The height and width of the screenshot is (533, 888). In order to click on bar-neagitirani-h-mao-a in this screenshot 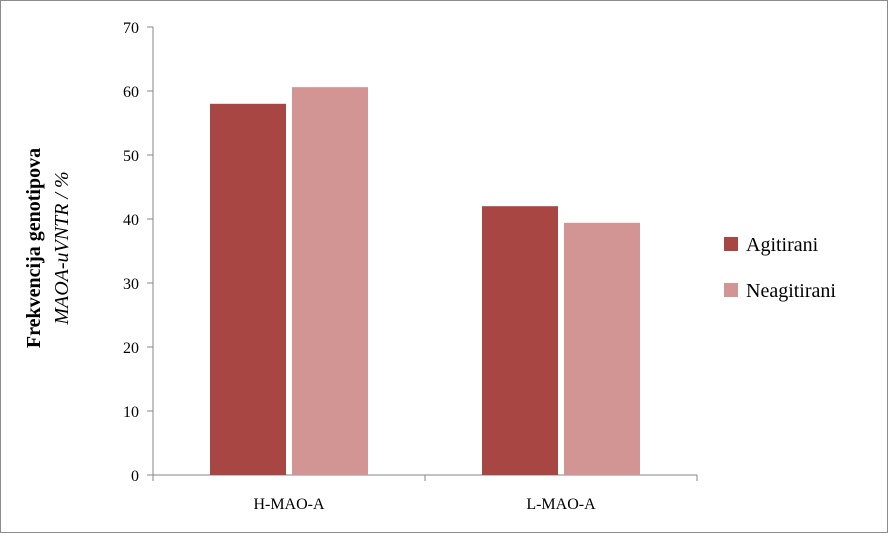, I will do `click(330, 281)`.